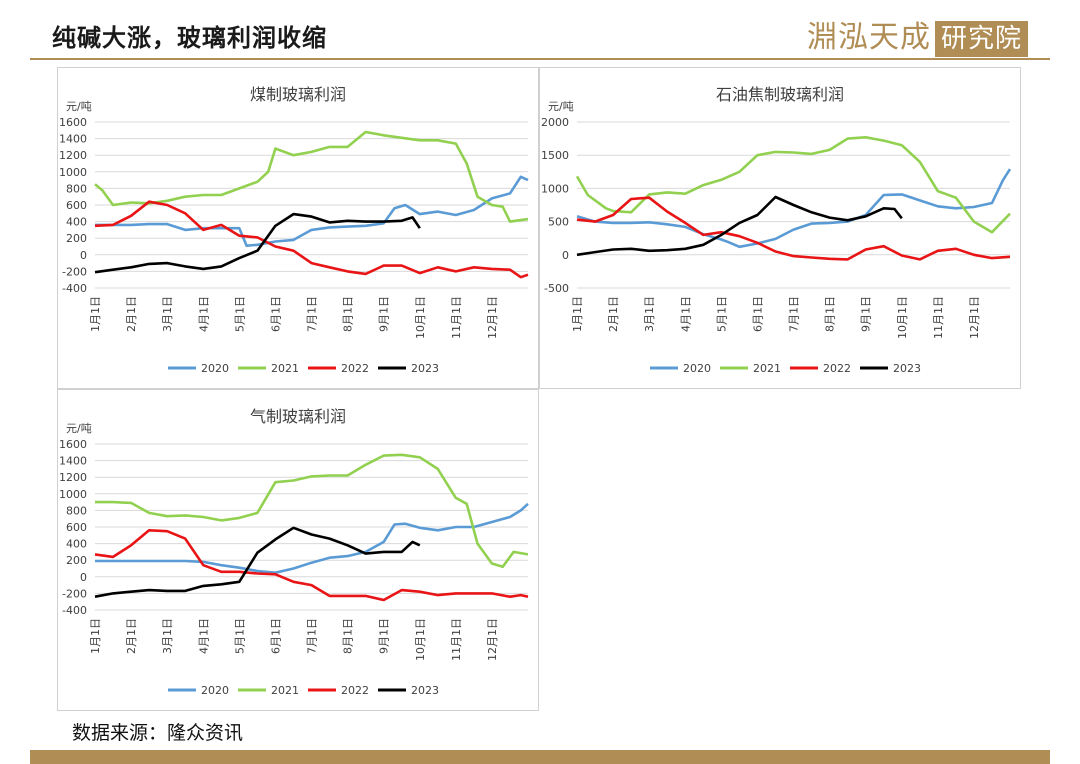  Describe the element at coordinates (558, 222) in the screenshot. I see `y-tick-label: 500` at that location.